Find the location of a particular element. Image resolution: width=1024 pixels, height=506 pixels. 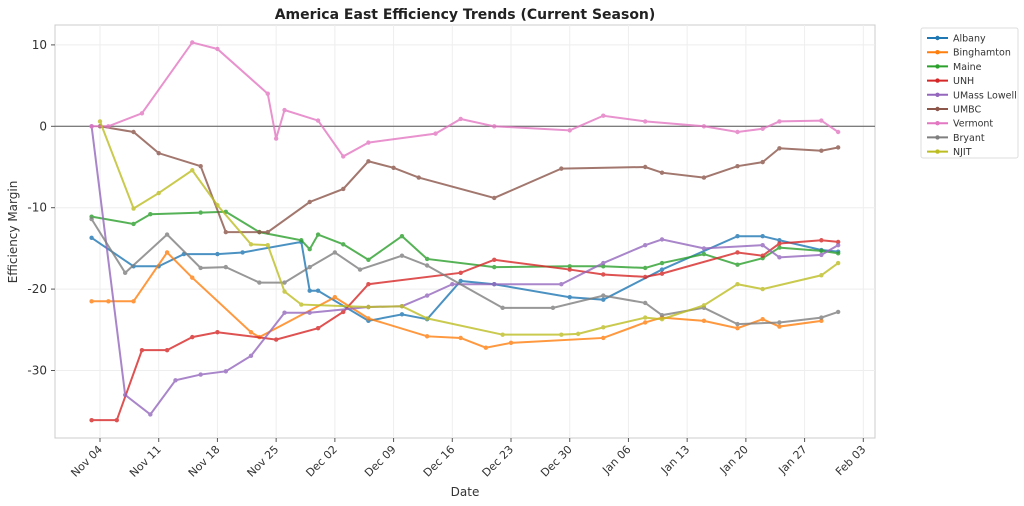

x-tick-label: Jan 13 is located at coordinates (675, 460).